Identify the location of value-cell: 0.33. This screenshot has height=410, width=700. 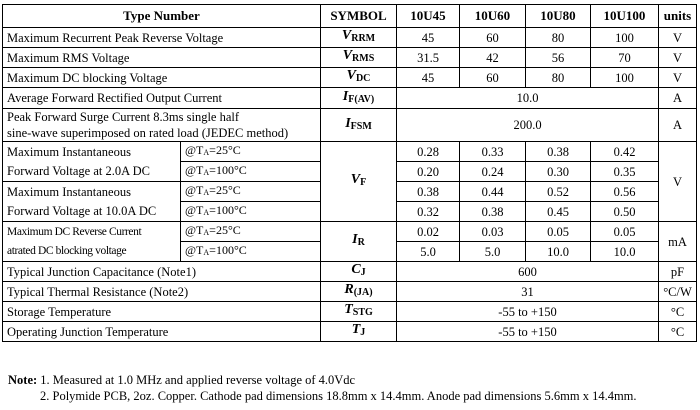
(492, 151).